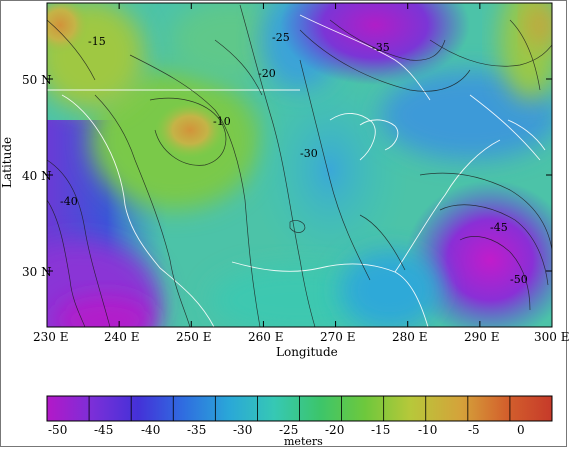 The width and height of the screenshot is (569, 449). I want to click on colorbar-tick-label: -5, so click(474, 430).